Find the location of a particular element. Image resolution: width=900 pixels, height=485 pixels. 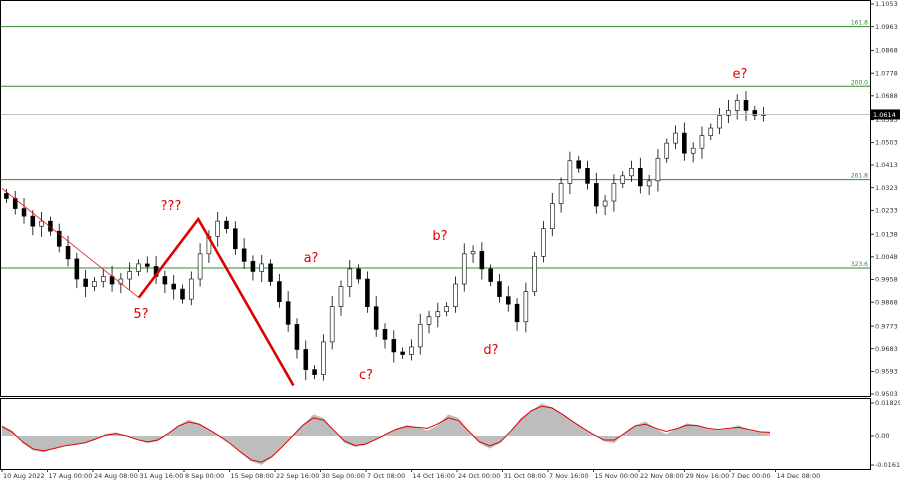

time-tick-label: 22 Nov 08:00 is located at coordinates (662, 476).